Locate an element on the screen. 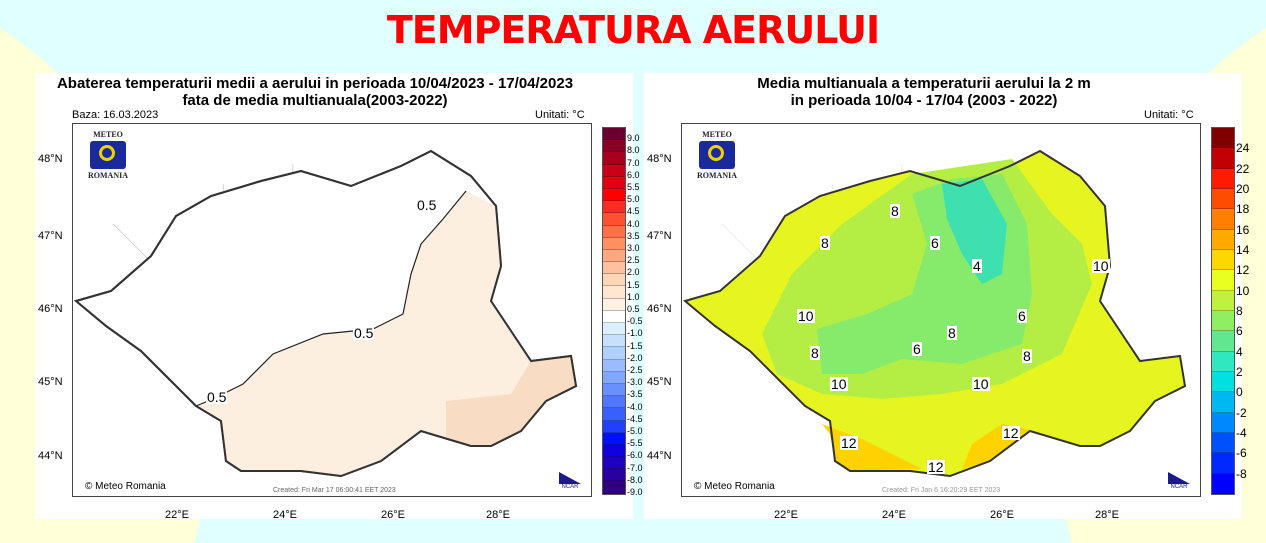  colorbar-label: 2 is located at coordinates (1239, 372).